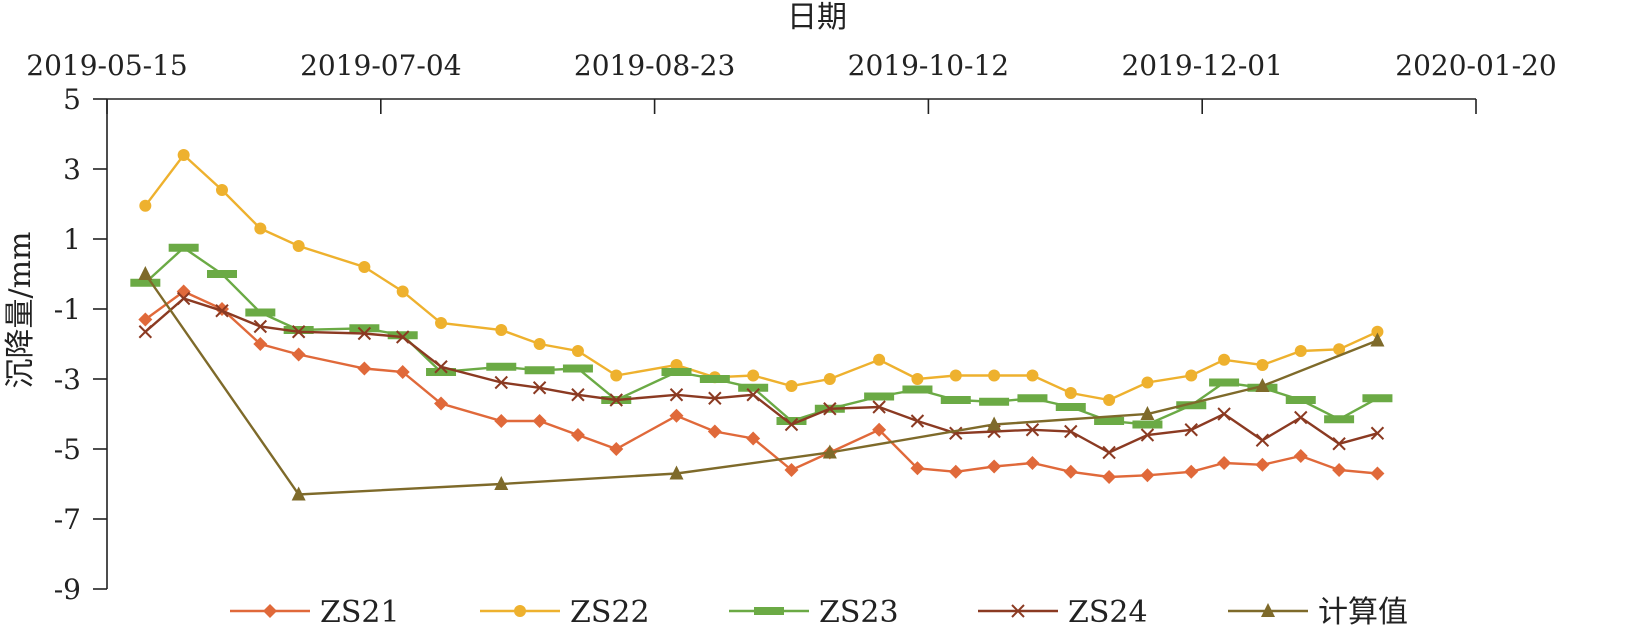 This screenshot has height=635, width=1634. What do you see at coordinates (67, 309) in the screenshot?
I see `y-tick-label: -1` at bounding box center [67, 309].